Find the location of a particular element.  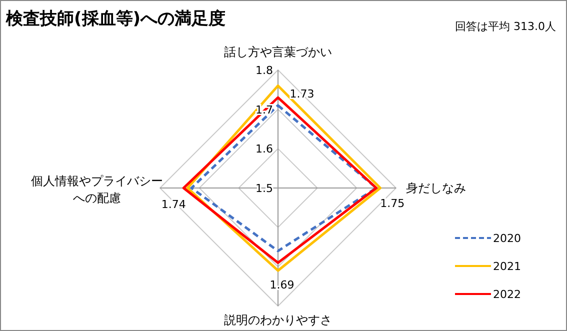

y-tick-label: 1.8 is located at coordinates (264, 70).